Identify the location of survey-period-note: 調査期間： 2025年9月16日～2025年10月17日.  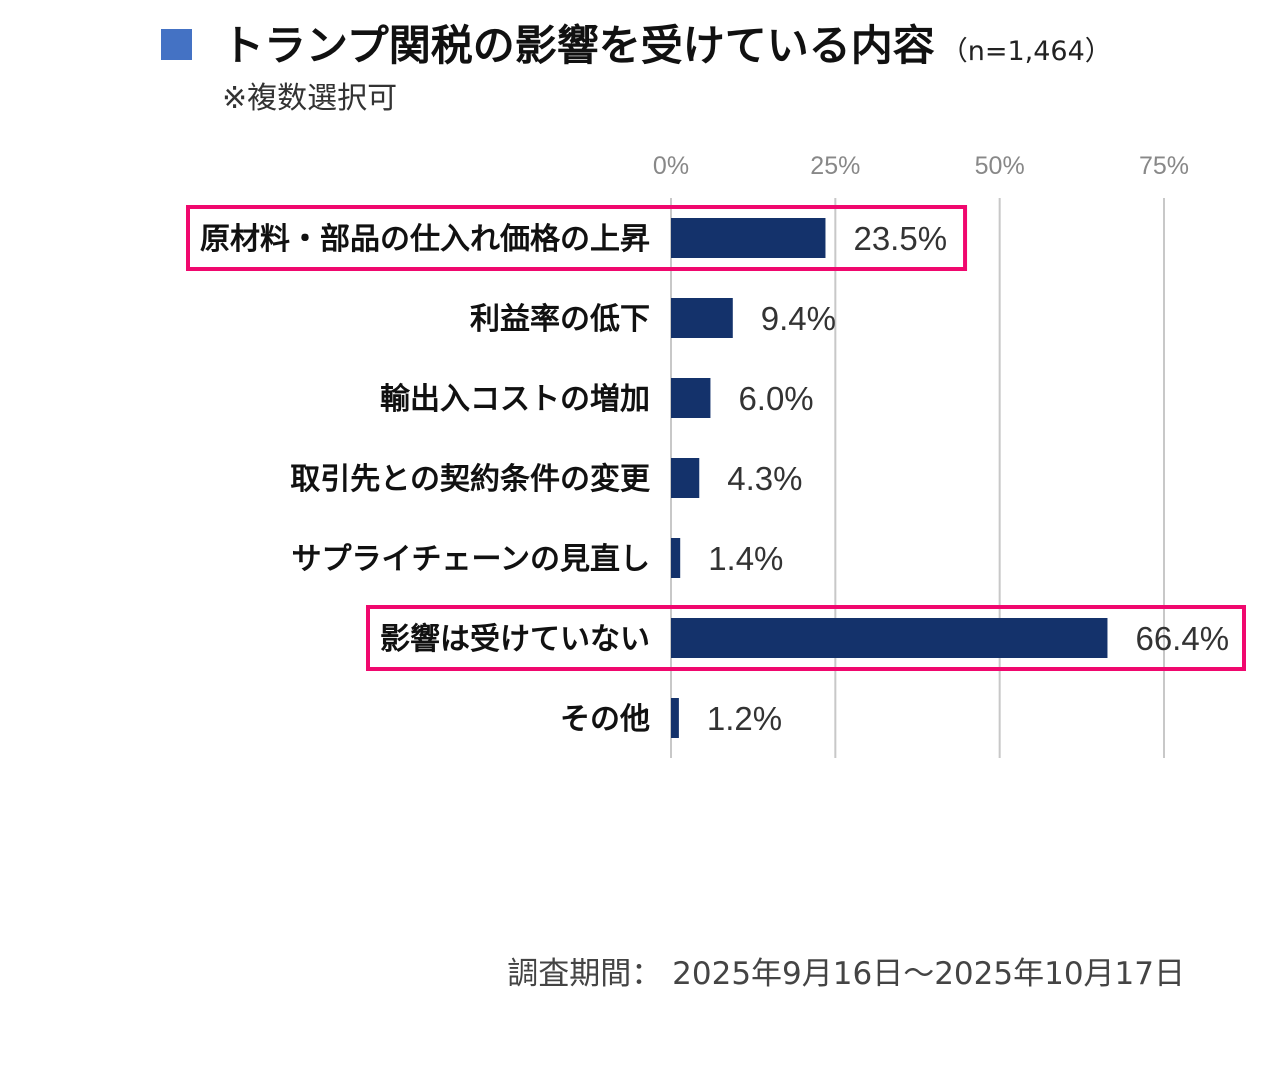
(846, 974).